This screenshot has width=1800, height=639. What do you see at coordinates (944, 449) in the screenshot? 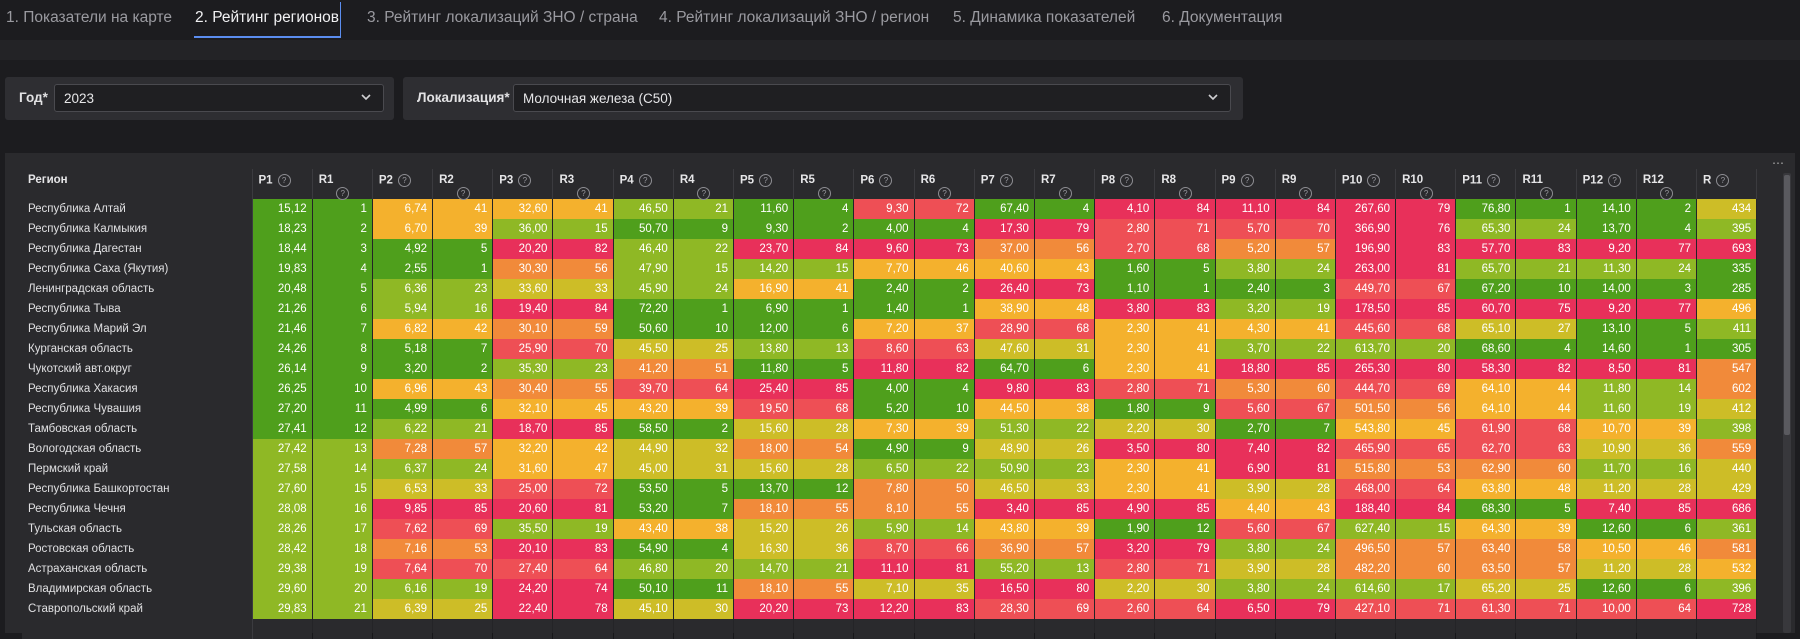
I see `cell-r6: 9` at bounding box center [944, 449].